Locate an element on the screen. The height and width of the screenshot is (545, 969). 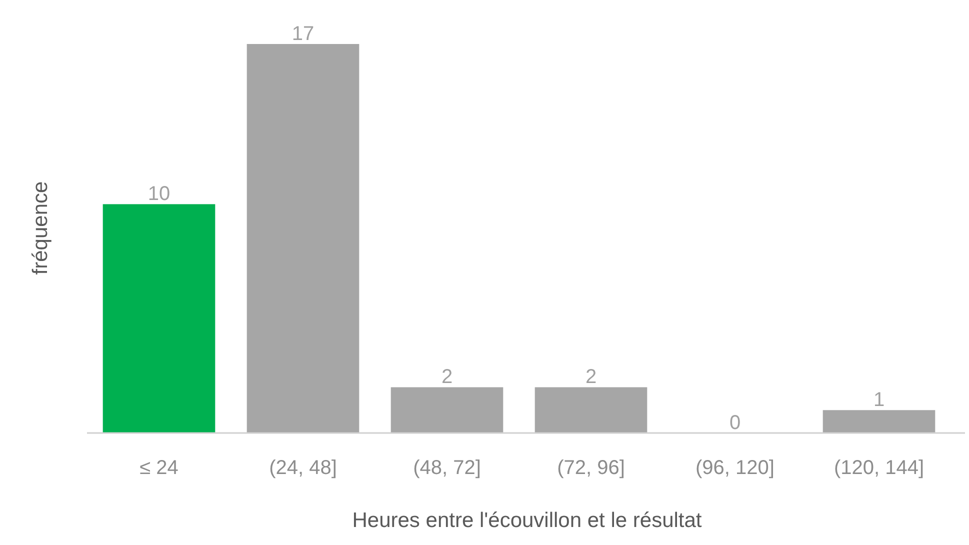
data-label: 0 is located at coordinates (735, 423).